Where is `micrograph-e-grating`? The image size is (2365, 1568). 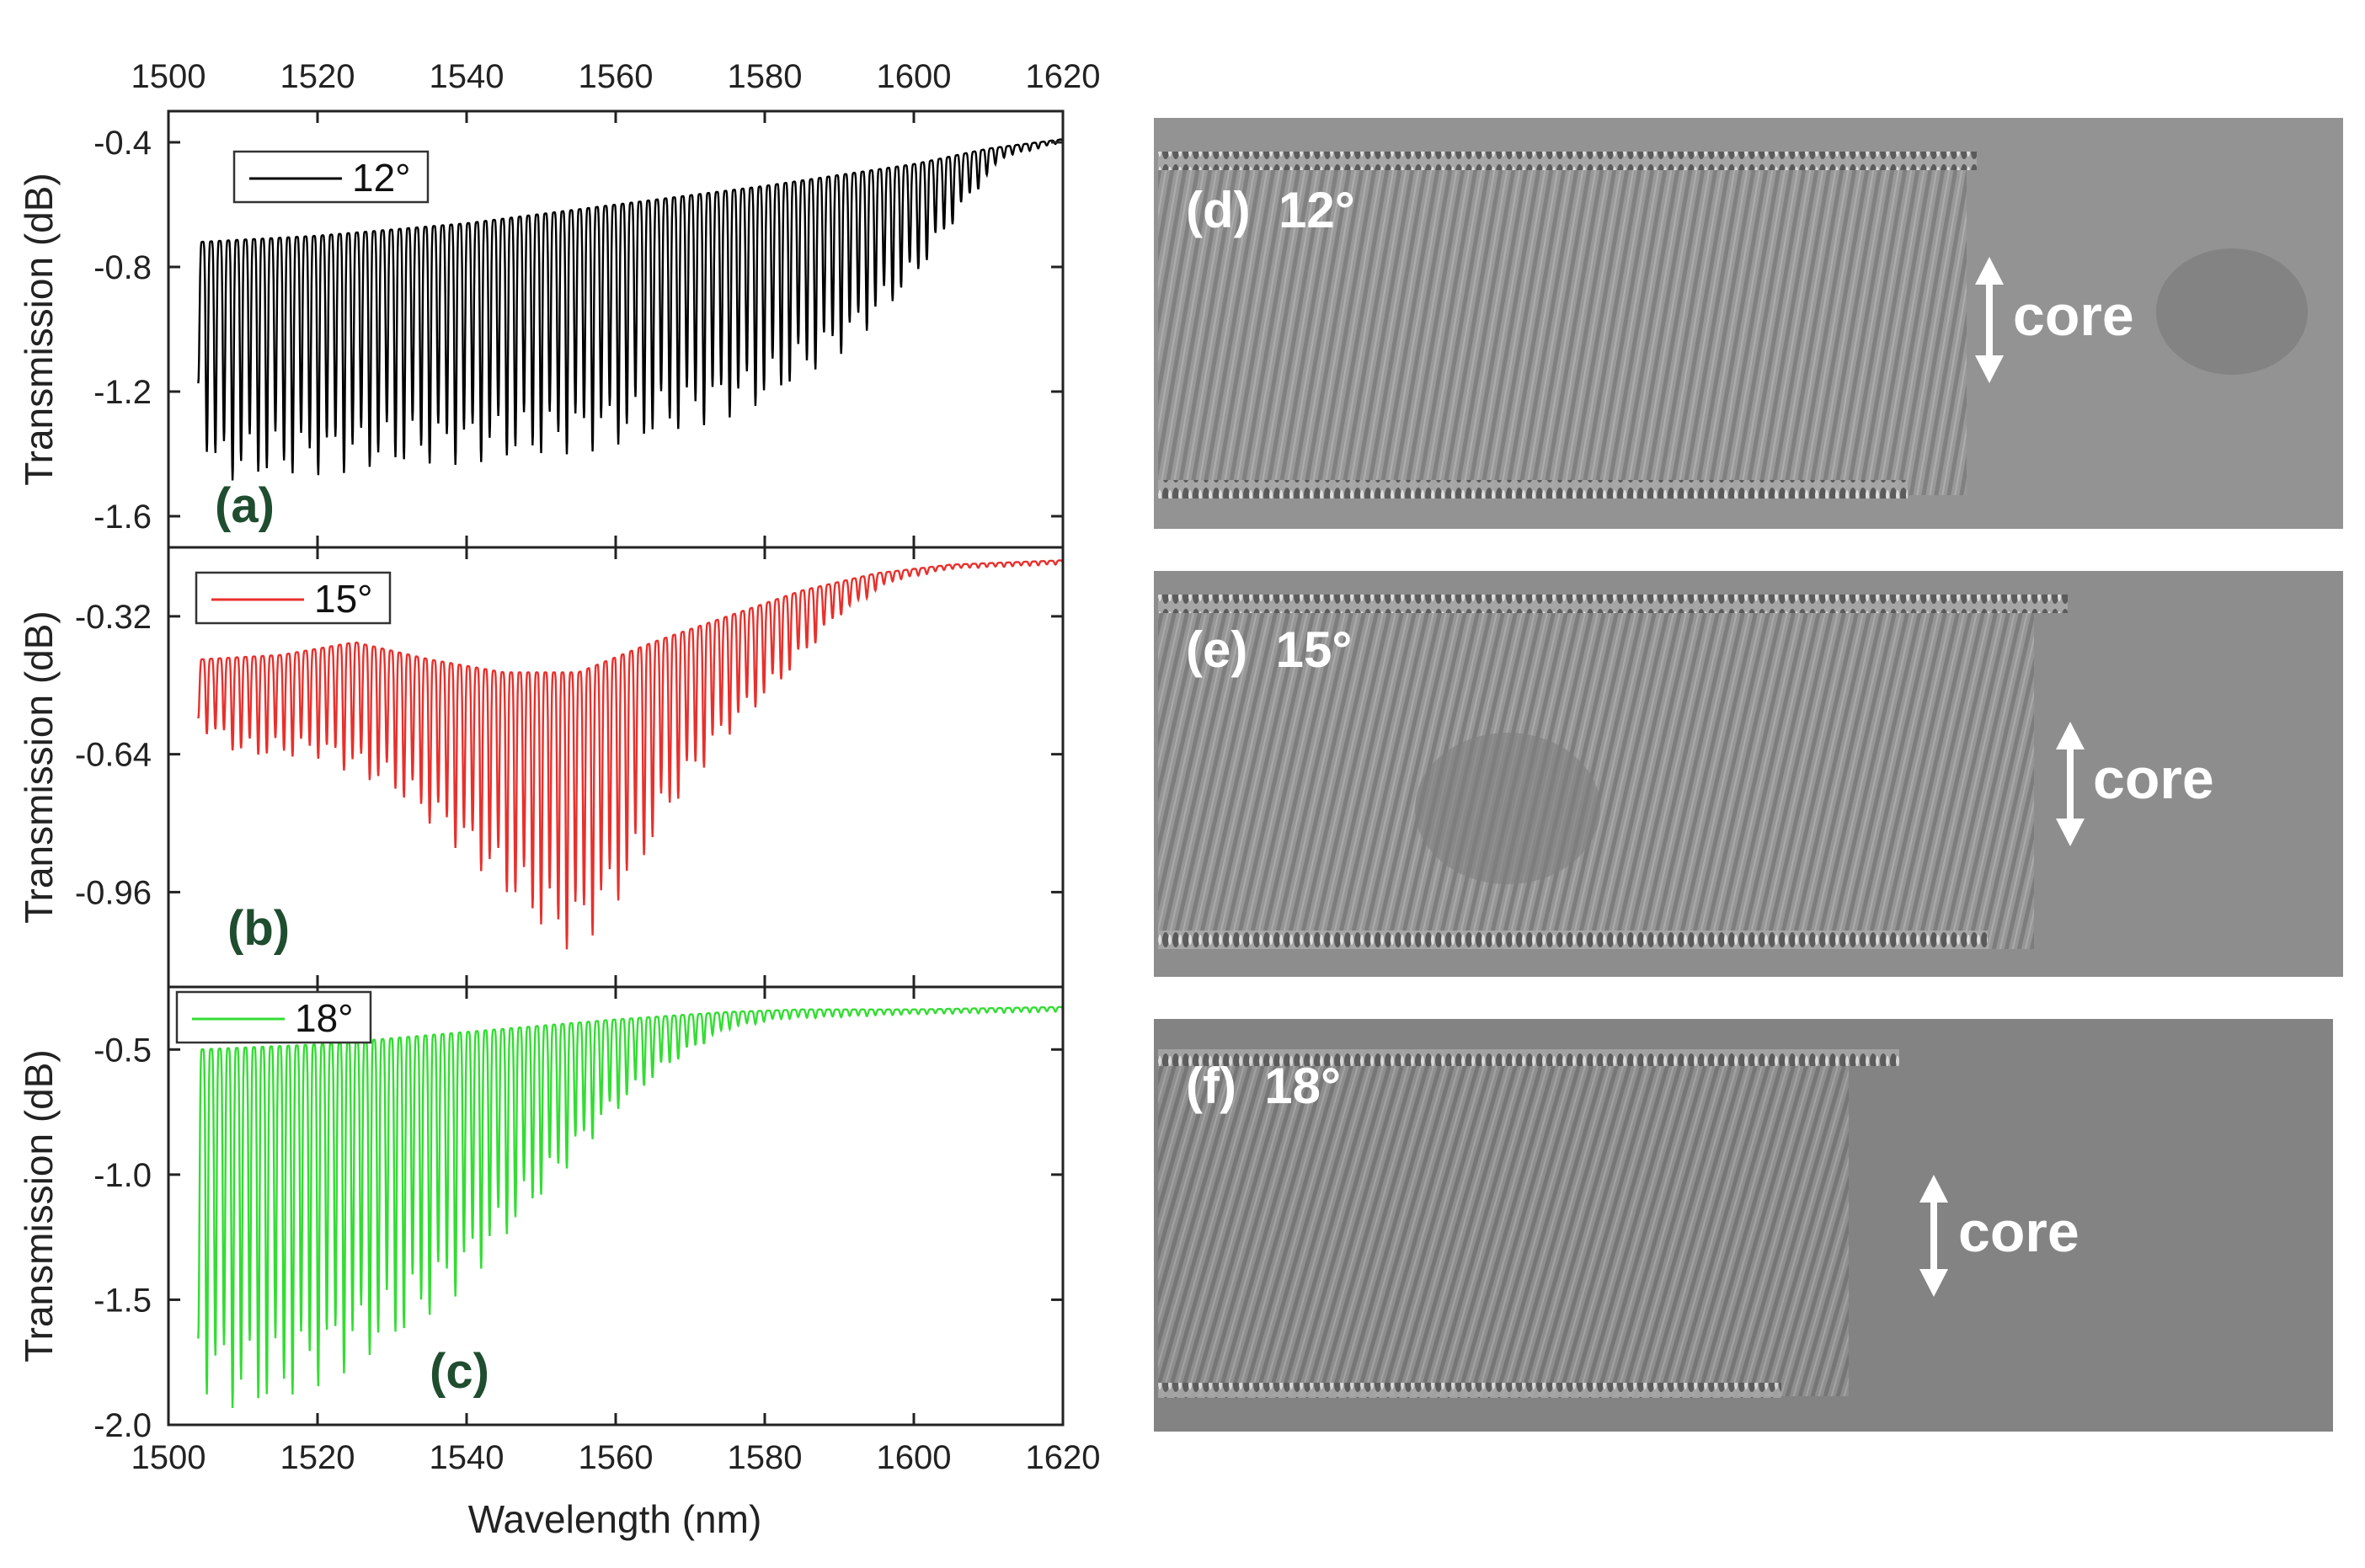 micrograph-e-grating is located at coordinates (1596, 778).